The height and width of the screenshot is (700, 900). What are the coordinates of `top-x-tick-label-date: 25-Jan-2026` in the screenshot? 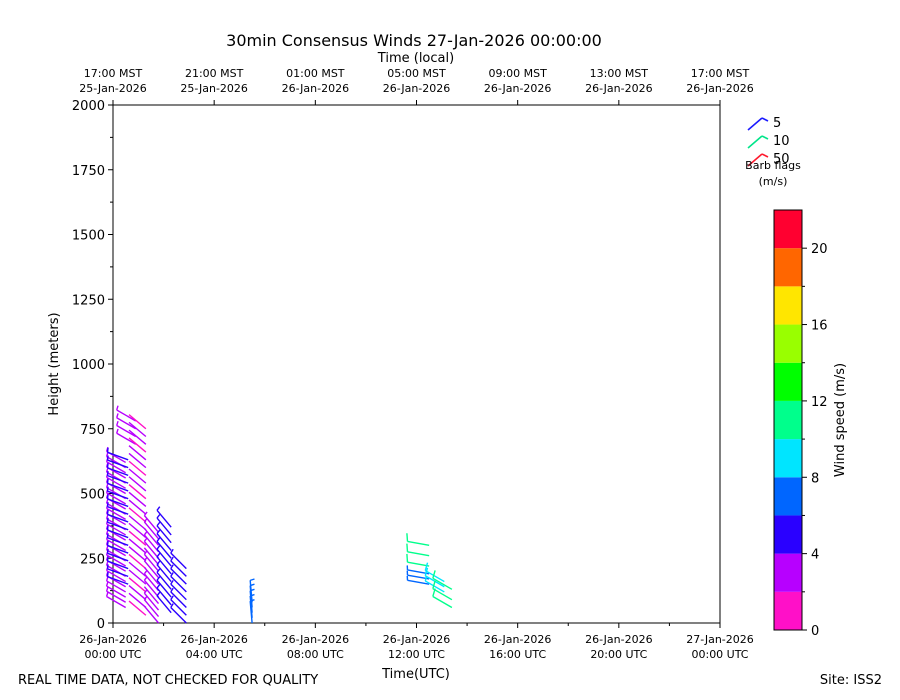 It's located at (214, 88).